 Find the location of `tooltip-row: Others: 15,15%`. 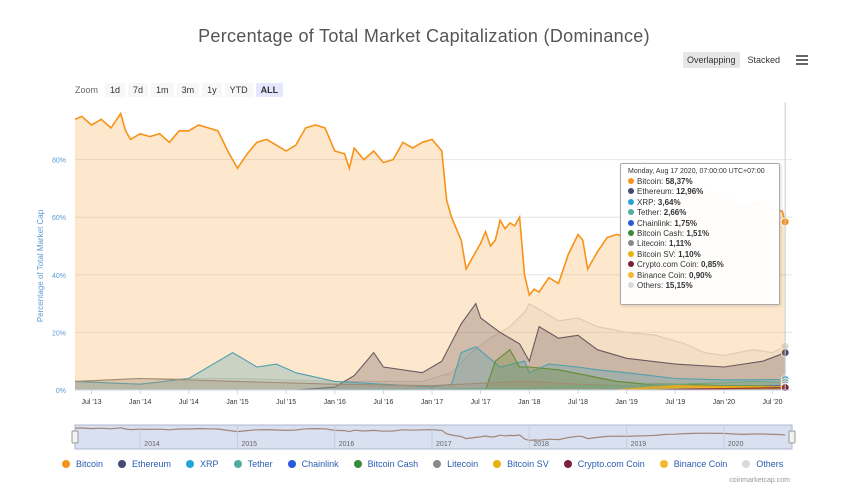

tooltip-row: Others: 15,15% is located at coordinates (700, 286).